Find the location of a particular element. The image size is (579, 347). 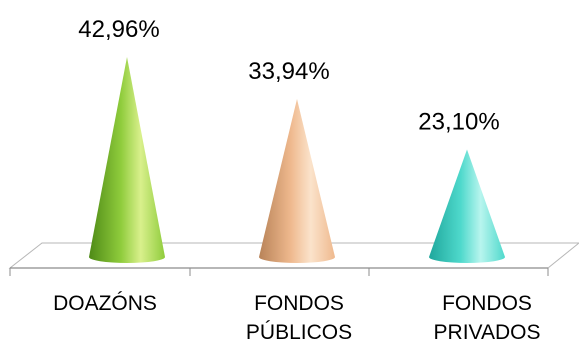

value-label-fondos-publicos: 33,94% is located at coordinates (288, 71).